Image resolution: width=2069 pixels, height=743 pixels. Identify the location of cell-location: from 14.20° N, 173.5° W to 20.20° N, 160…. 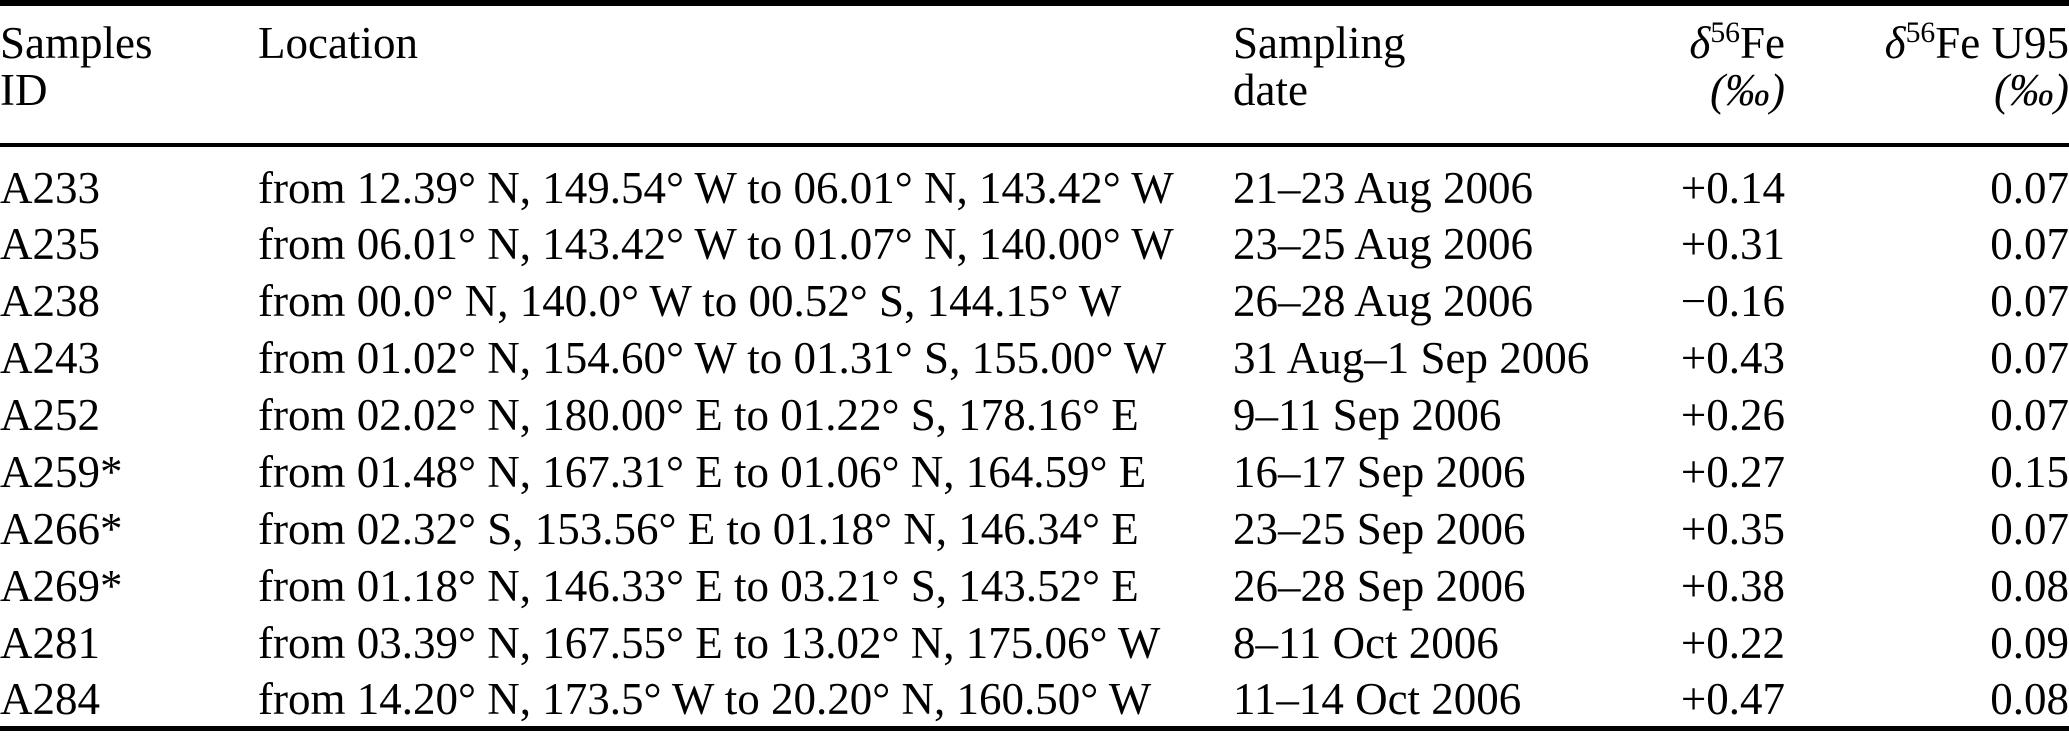
(705, 698).